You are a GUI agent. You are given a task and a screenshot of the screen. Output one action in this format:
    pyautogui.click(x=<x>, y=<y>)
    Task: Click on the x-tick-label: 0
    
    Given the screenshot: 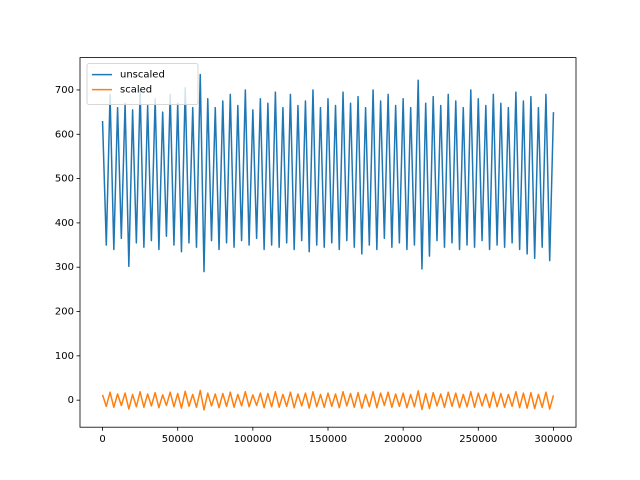 What is the action you would take?
    pyautogui.click(x=102, y=439)
    